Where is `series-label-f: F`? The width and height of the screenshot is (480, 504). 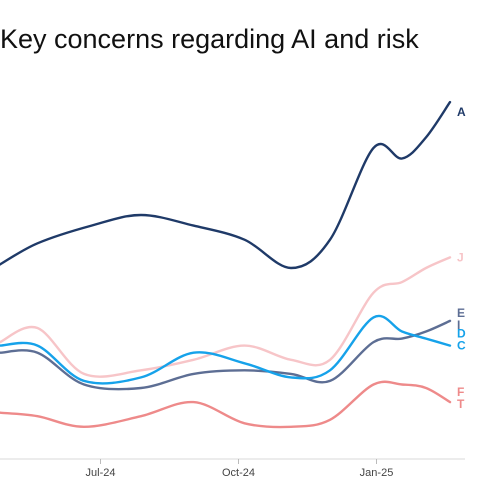 series-label-f: F is located at coordinates (460, 392).